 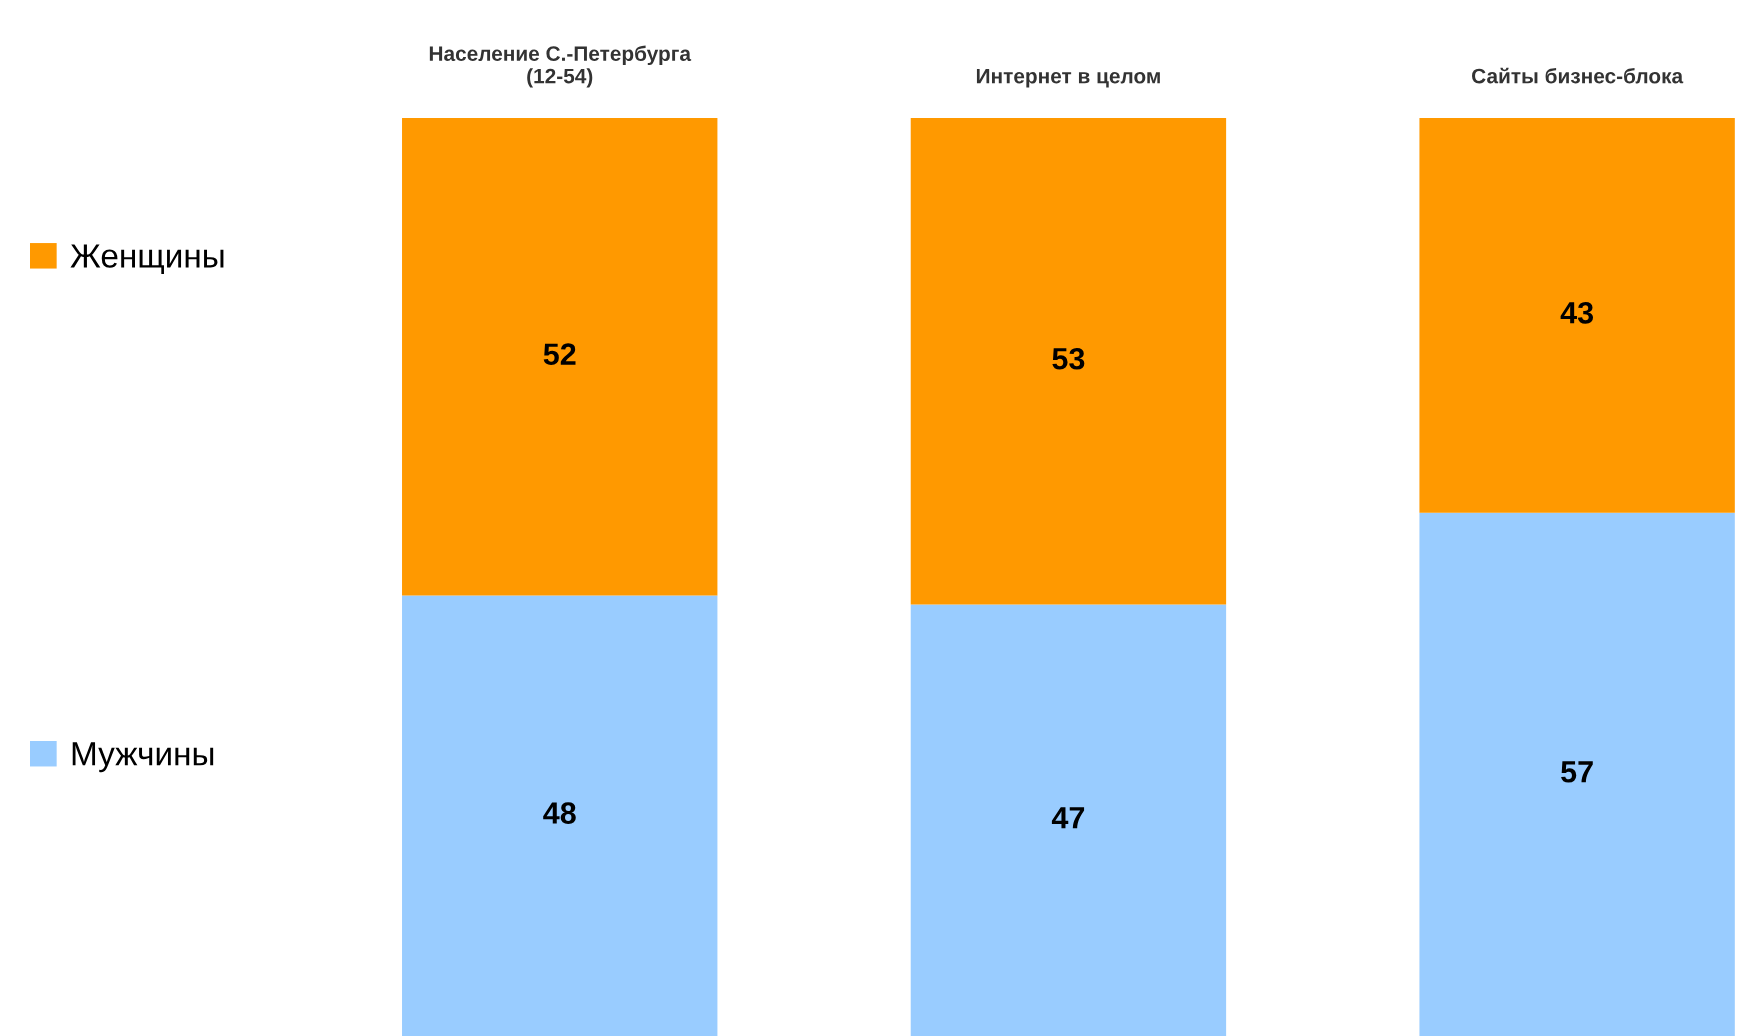 I want to click on x-tick-label: Население С.-Петербурга (12-54), so click(x=560, y=66).